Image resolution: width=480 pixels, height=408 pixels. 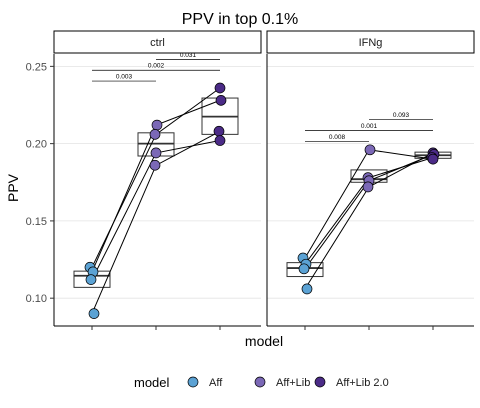 What do you see at coordinates (264, 341) in the screenshot?
I see `x-axis-title: model` at bounding box center [264, 341].